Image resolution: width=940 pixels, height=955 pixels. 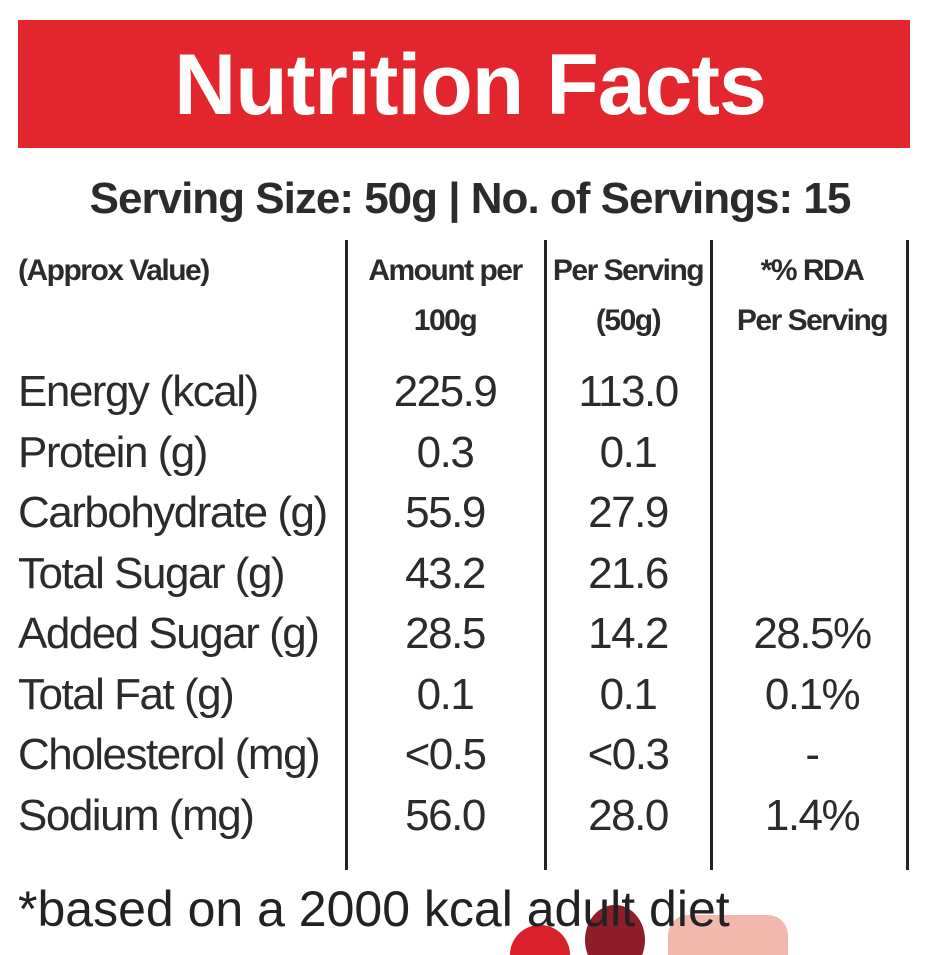 What do you see at coordinates (445, 573) in the screenshot?
I see `cell-value: 43.2` at bounding box center [445, 573].